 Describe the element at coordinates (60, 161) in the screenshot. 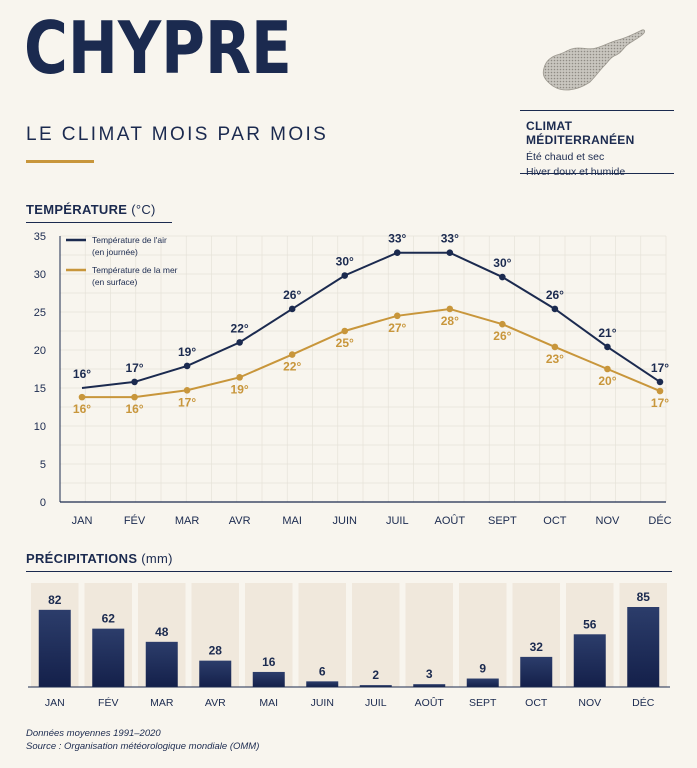

I see `gold-divider` at that location.